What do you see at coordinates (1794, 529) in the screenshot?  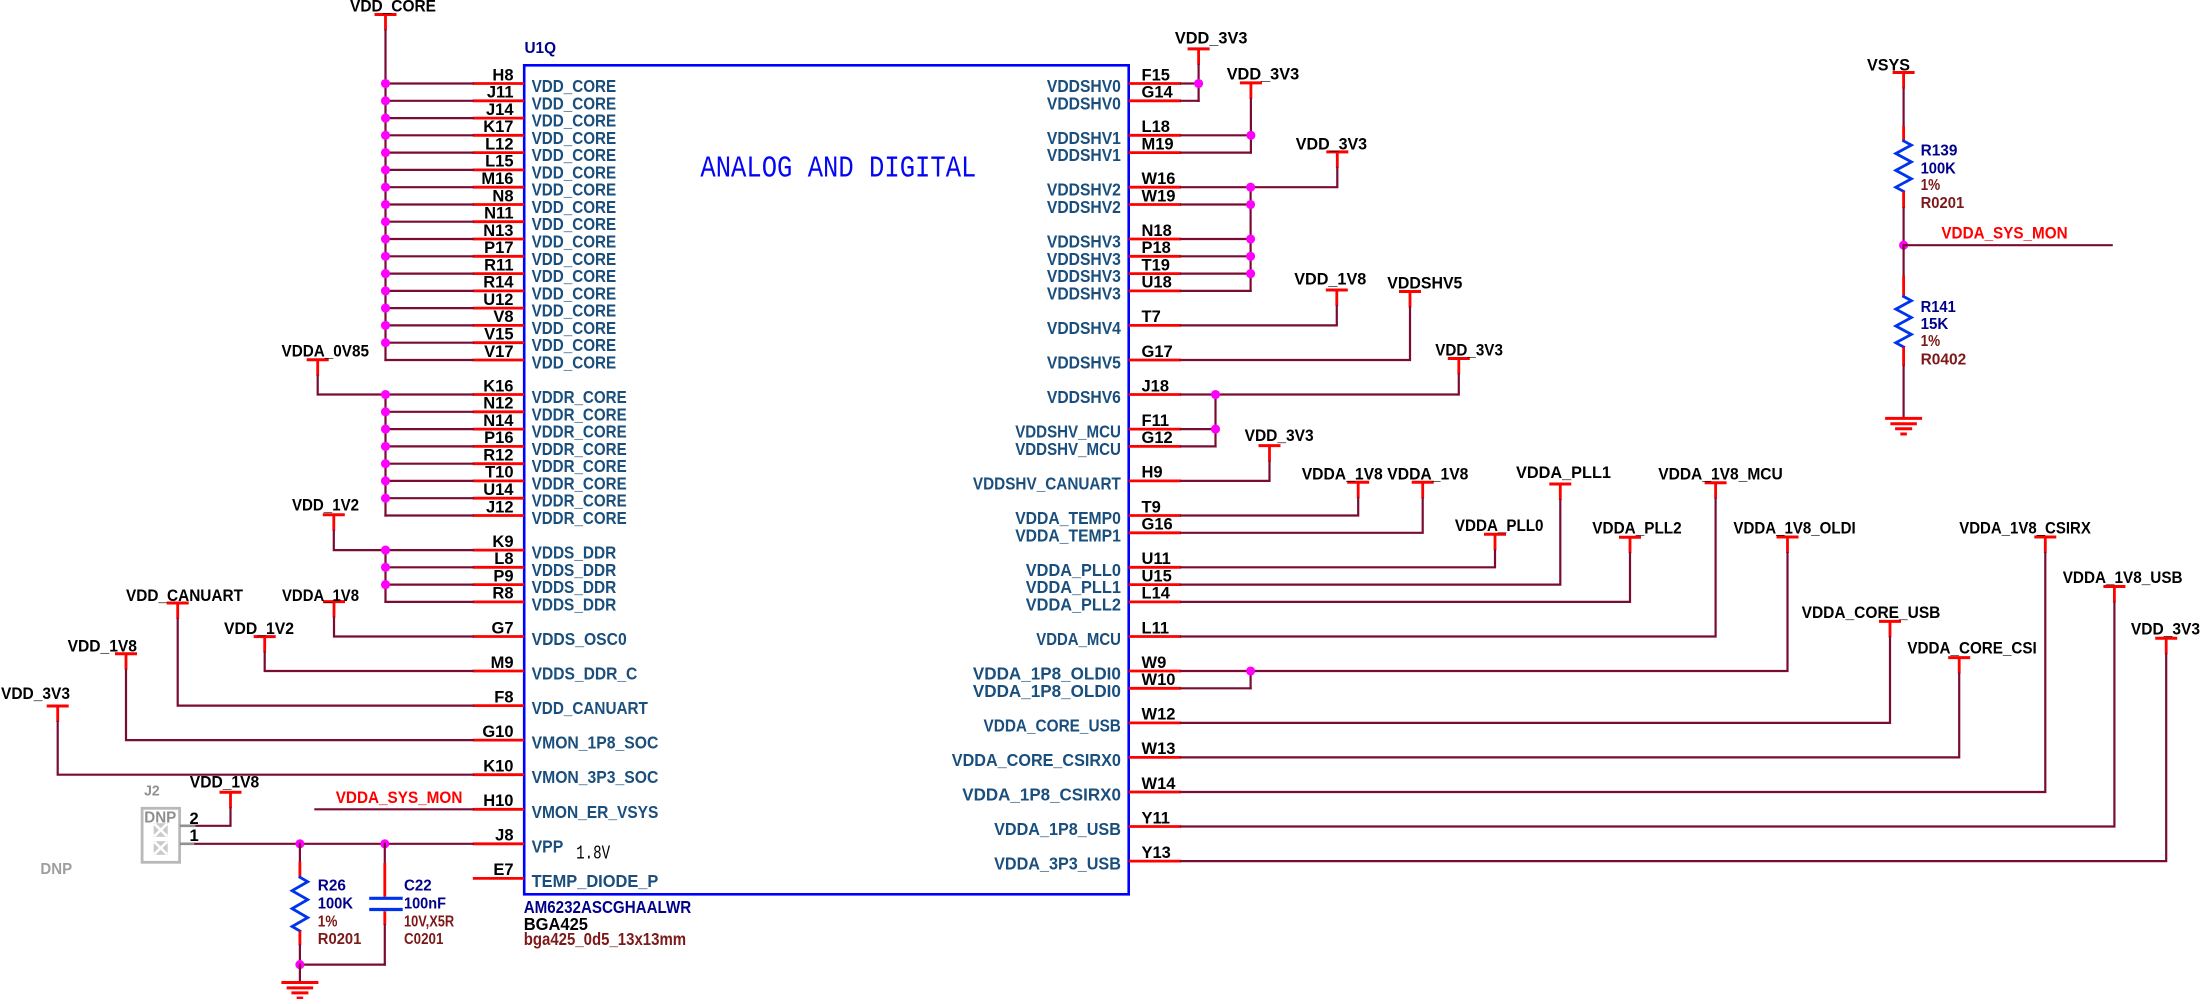 I see `svg-text: VDDA_1V8_OLDI` at bounding box center [1794, 529].